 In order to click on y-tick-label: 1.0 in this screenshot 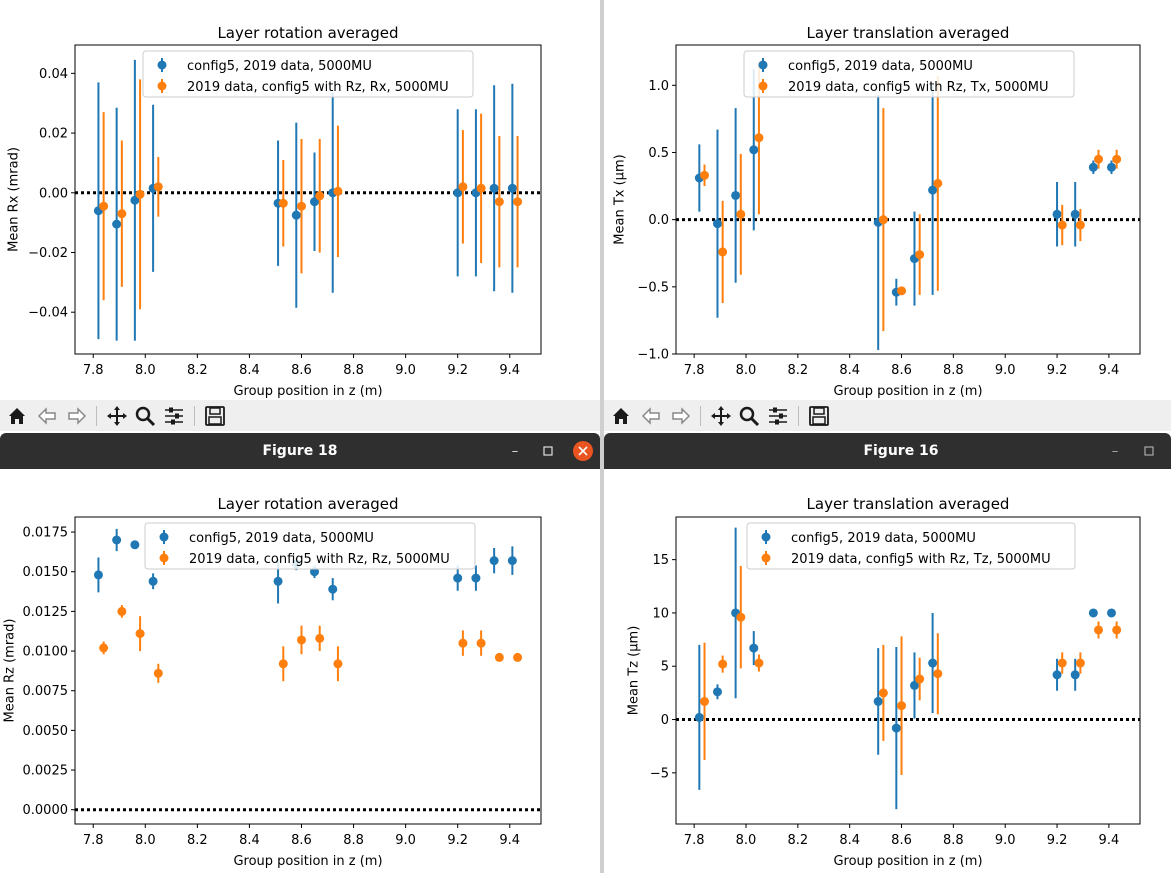, I will do `click(658, 86)`.